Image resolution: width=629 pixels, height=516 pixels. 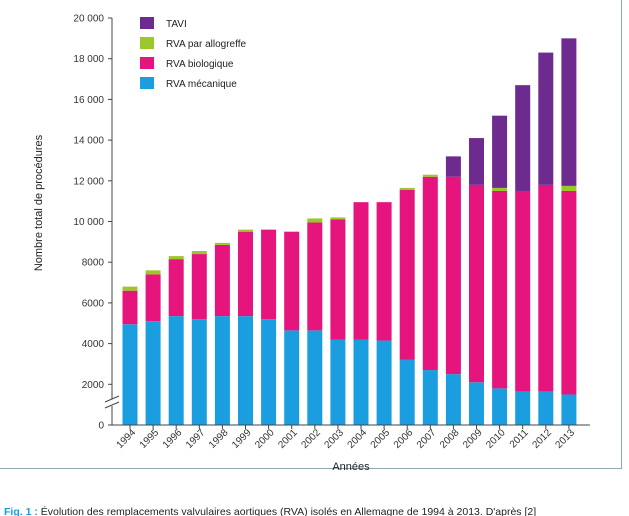 I want to click on x-tick-label: 2010, so click(x=496, y=439).